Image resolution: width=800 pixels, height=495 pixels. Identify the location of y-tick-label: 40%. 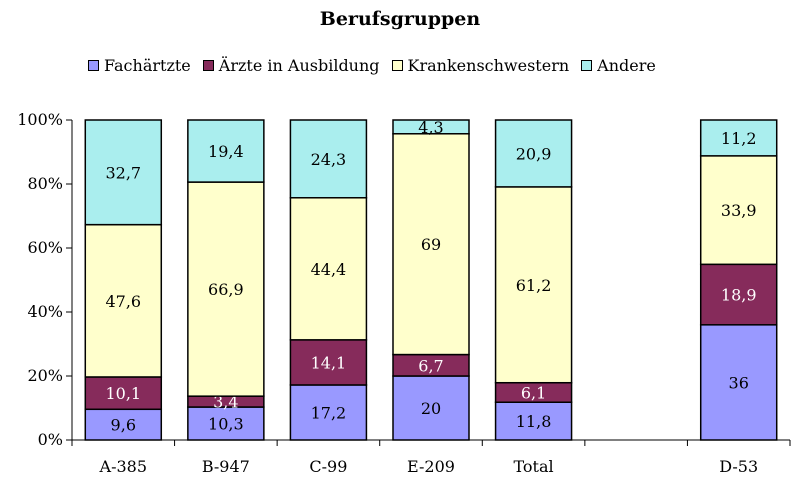
(45, 311).